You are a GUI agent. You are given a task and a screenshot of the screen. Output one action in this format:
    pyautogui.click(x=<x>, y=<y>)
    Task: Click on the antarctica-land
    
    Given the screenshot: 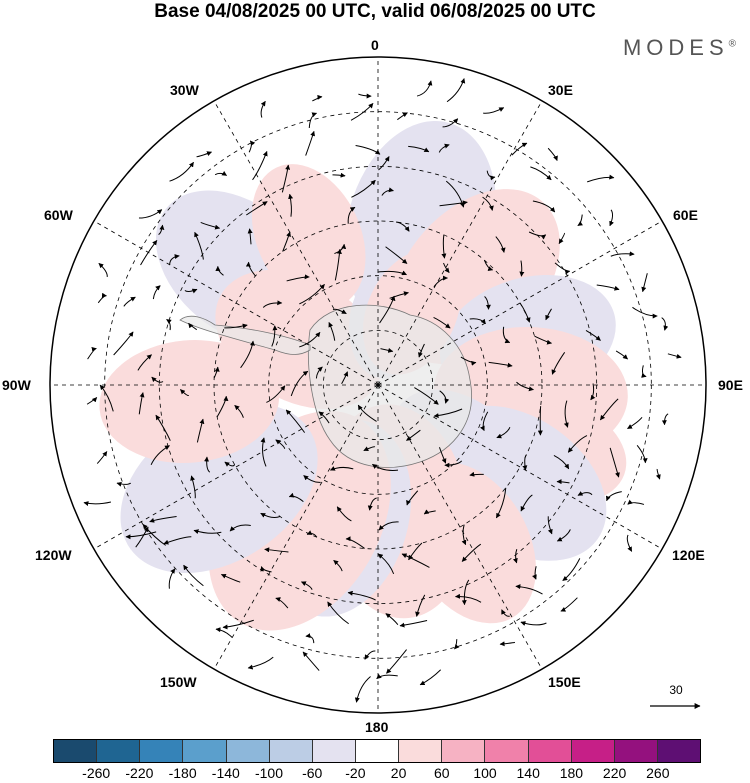 What is the action you would take?
    pyautogui.click(x=325, y=386)
    